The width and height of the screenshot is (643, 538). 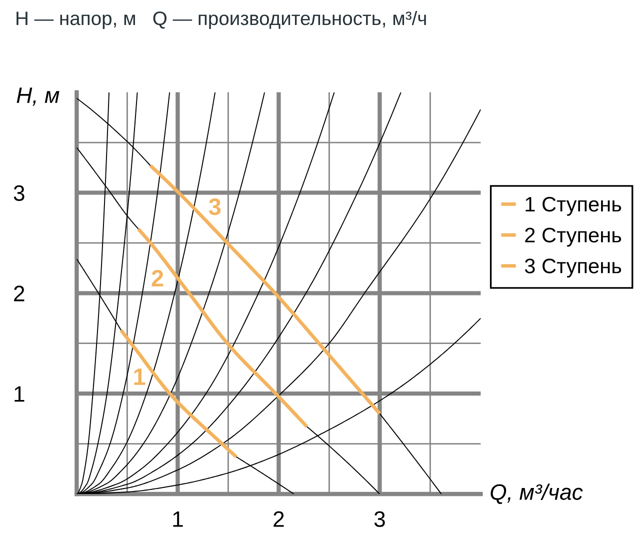 I want to click on x-tick-label: 2, so click(x=279, y=519).